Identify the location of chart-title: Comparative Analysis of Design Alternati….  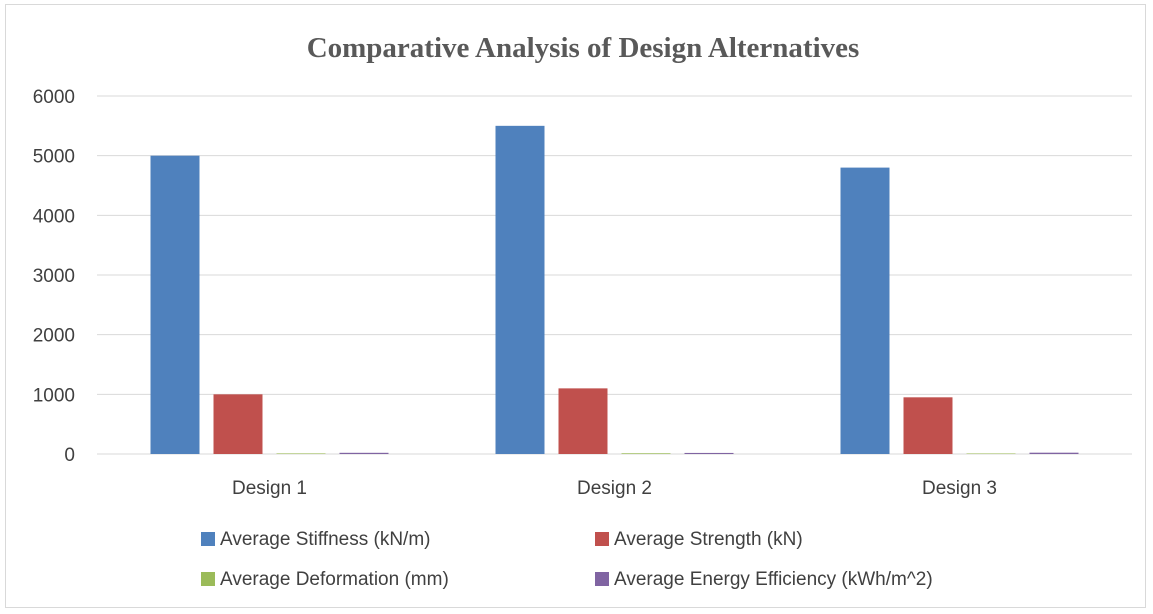
(583, 48).